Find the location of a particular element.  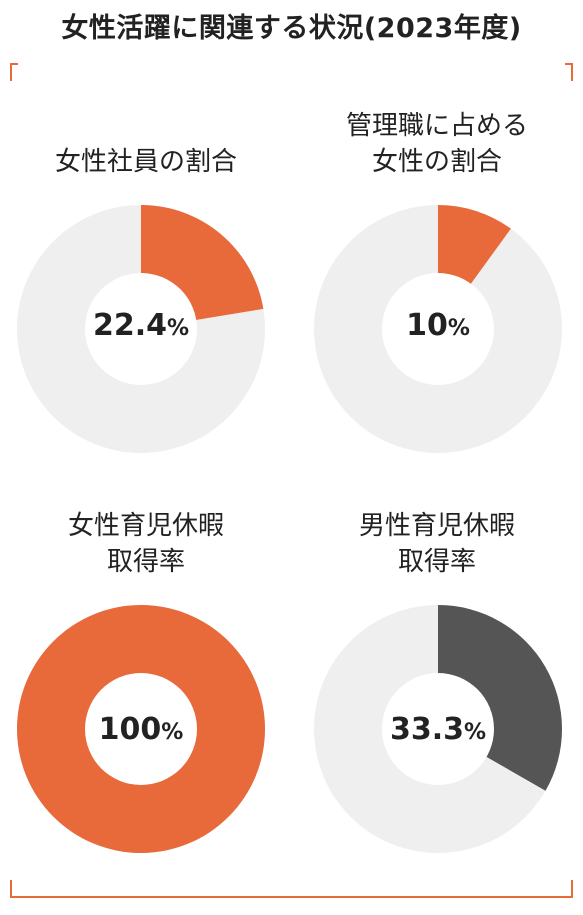

page-title: 女性活躍に関連する状況(2023年度) is located at coordinates (291, 28).